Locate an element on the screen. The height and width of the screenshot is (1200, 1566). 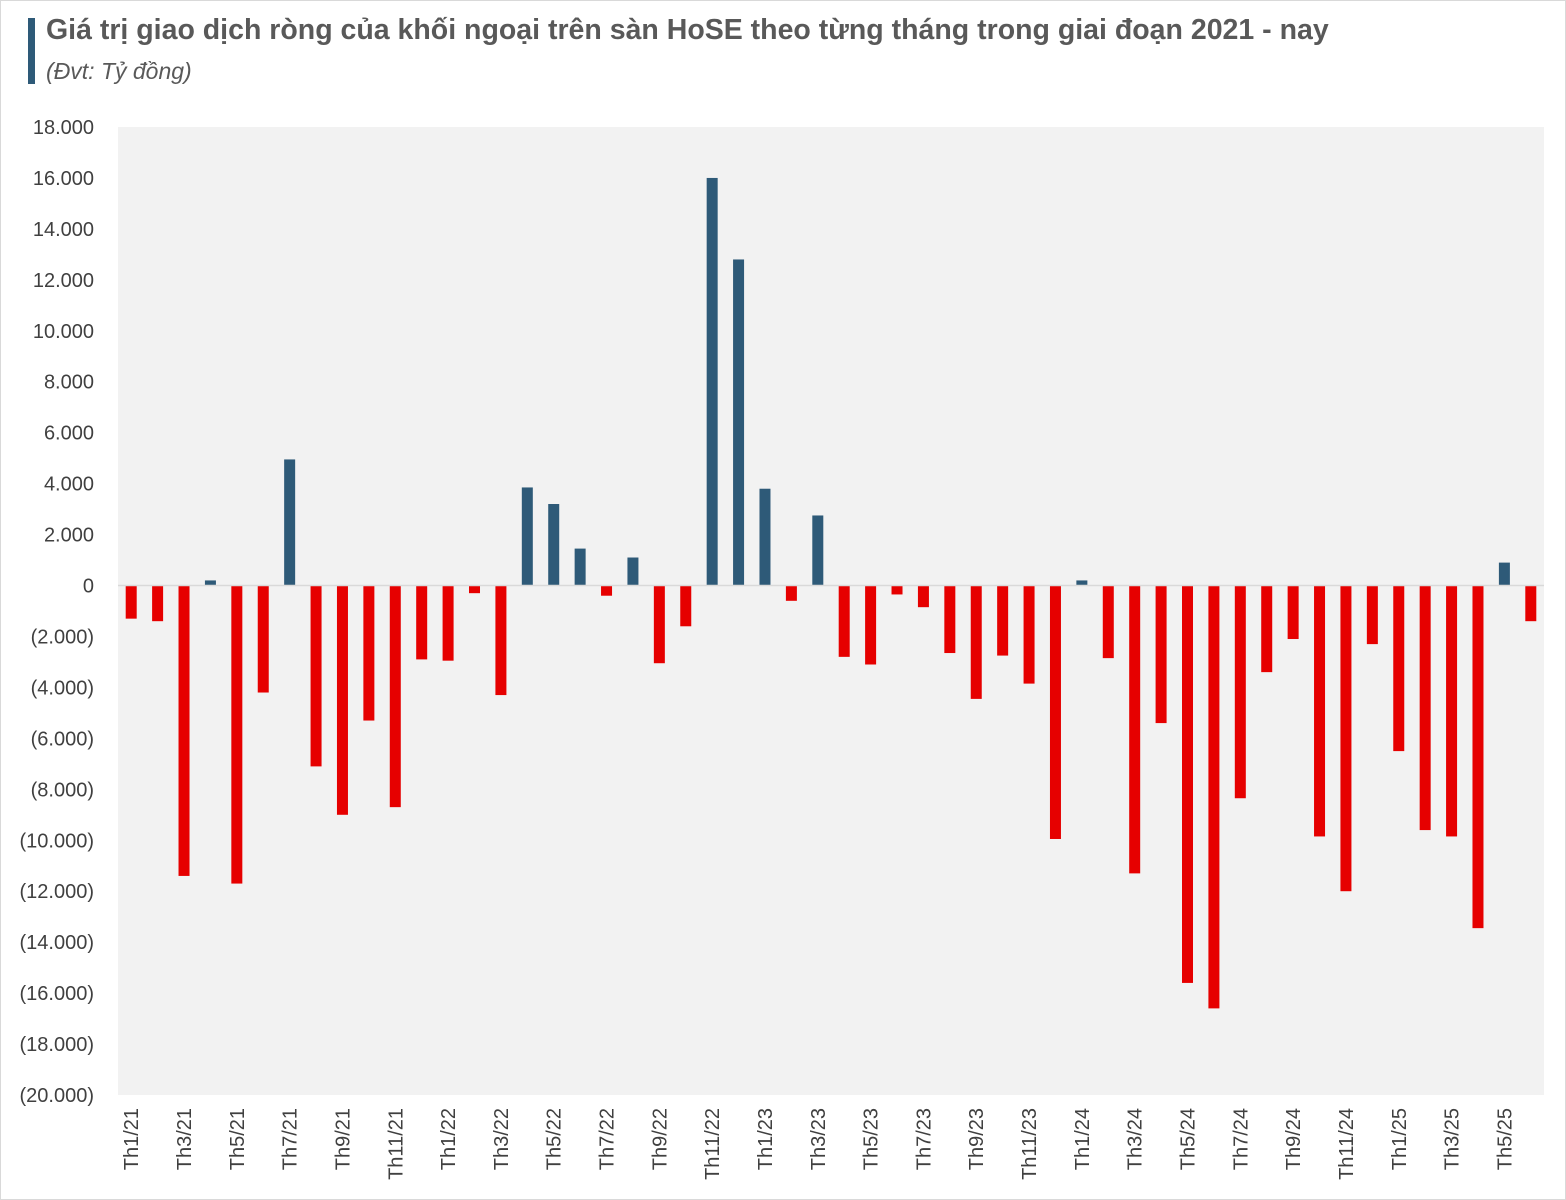
y-tick-label: (14.000) is located at coordinates (57, 943).